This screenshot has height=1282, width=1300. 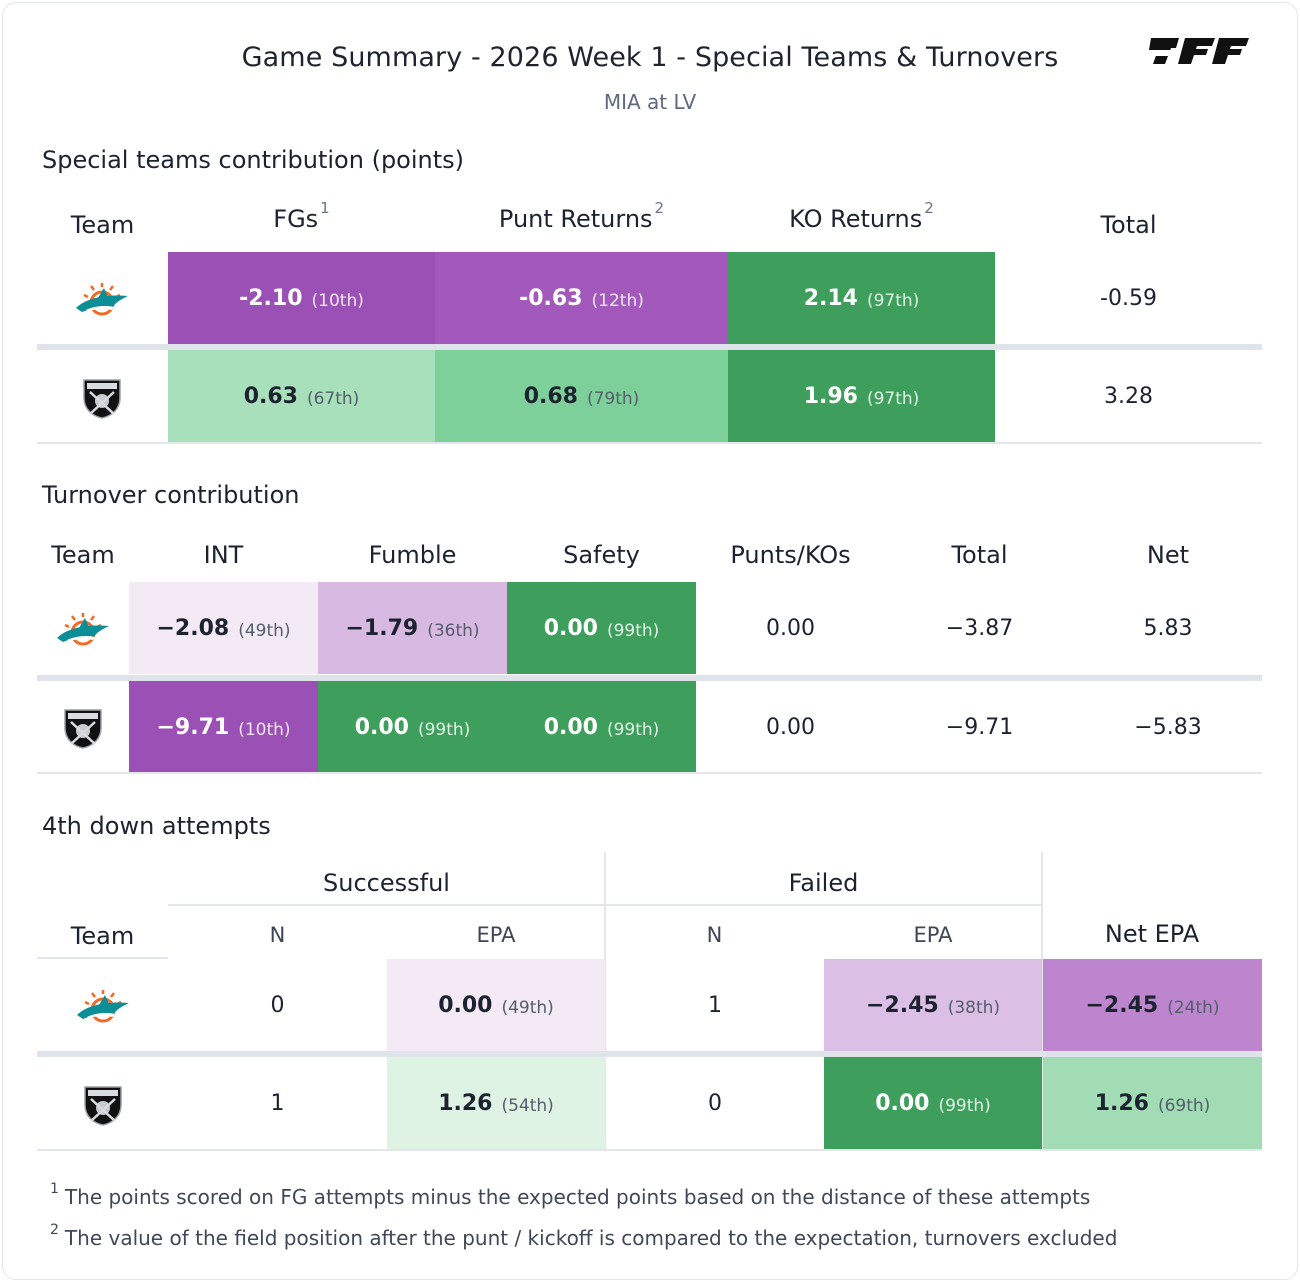 What do you see at coordinates (1122, 1005) in the screenshot?
I see `fd-mia-net-value: −2.45` at bounding box center [1122, 1005].